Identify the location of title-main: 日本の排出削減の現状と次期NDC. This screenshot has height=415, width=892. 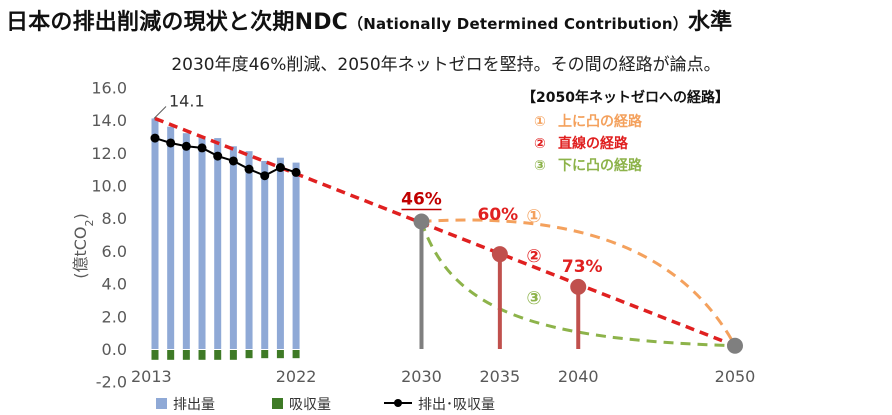
(177, 22).